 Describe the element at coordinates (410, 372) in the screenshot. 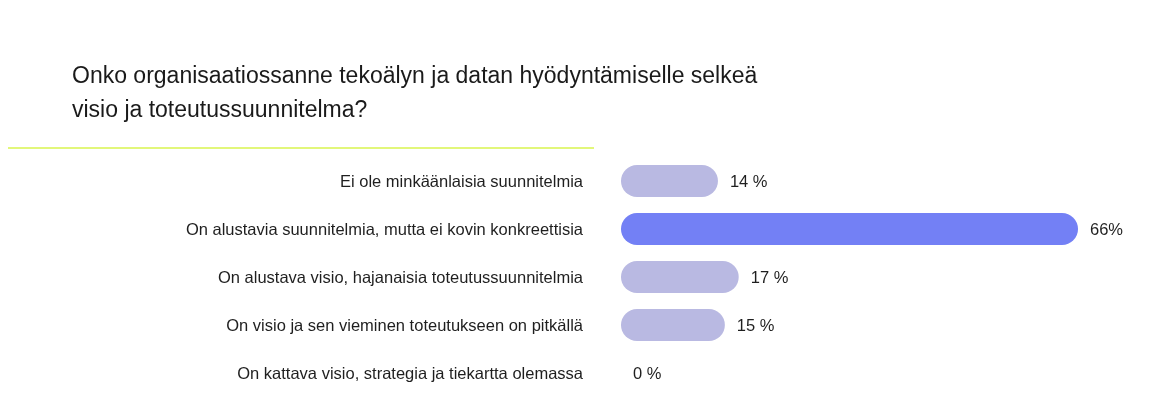

I see `y-tick-label: On kattava visio, strategia ja tiekartta olemassa` at that location.